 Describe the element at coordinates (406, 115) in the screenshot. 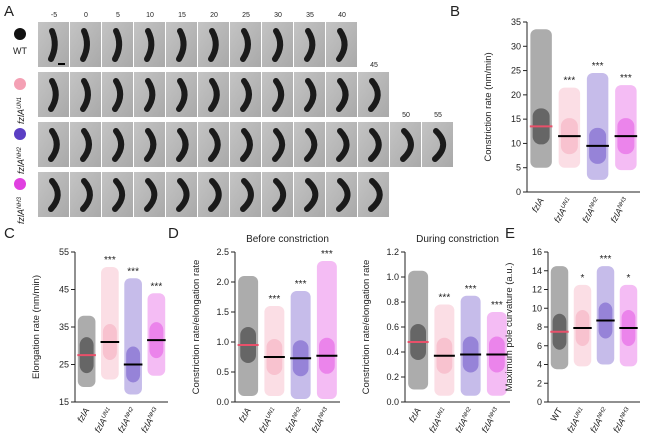

I see `time-label: 50` at that location.